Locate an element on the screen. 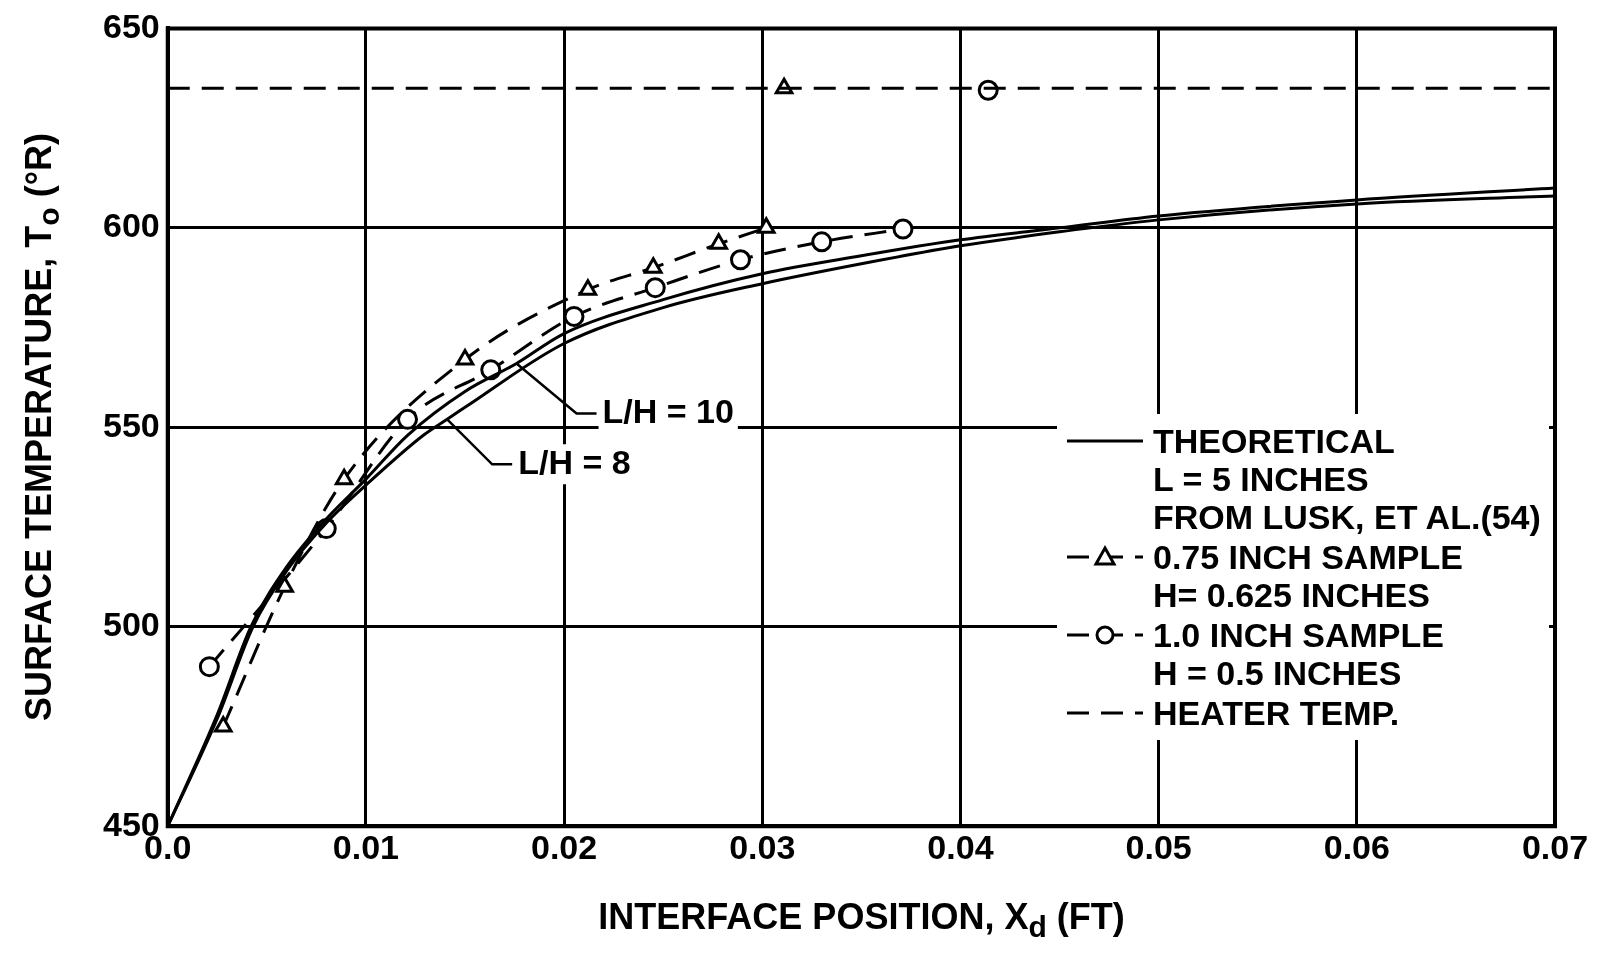 Image resolution: width=1610 pixels, height=953 pixels. legend-label: L/H = 8 is located at coordinates (574, 461).